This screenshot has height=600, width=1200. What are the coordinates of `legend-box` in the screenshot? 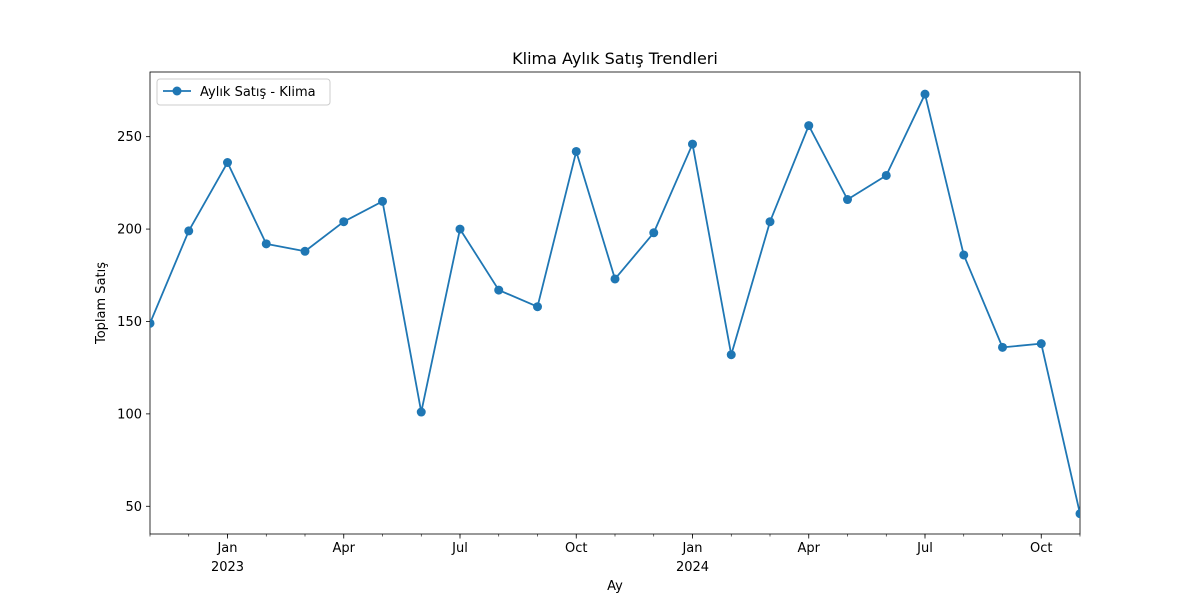 It's located at (243, 92).